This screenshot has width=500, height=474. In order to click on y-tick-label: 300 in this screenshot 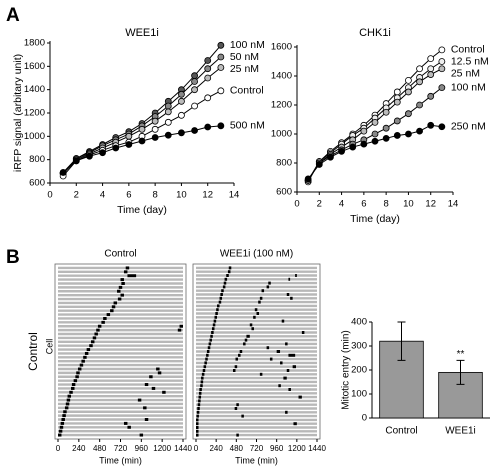, I will do `click(359, 346)`.